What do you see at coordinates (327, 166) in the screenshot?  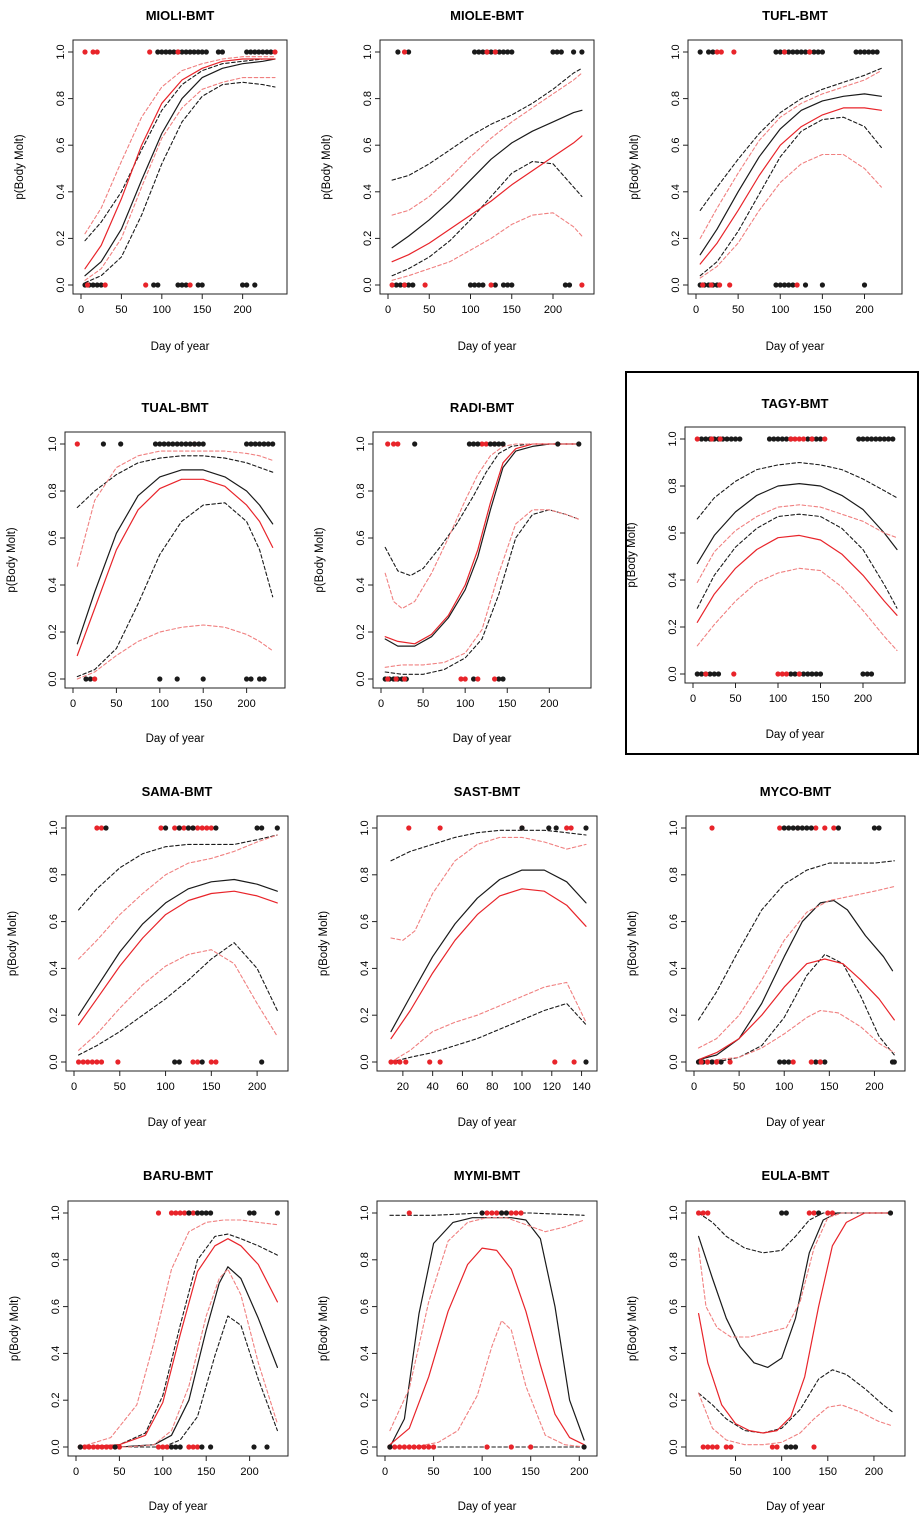 I see `y-axis-label: p(Body Molt)` at bounding box center [327, 166].